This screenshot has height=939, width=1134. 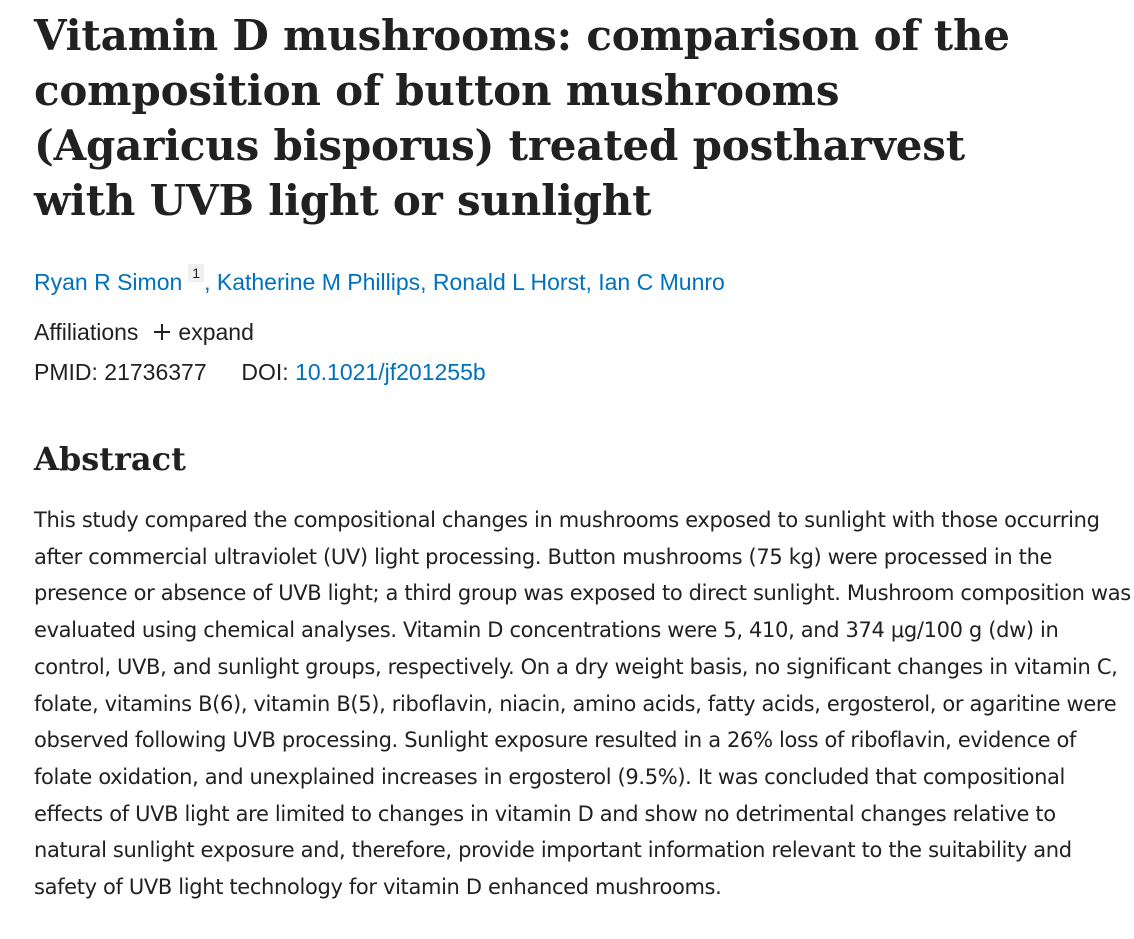 What do you see at coordinates (216, 332) in the screenshot?
I see `expand-label: expand` at bounding box center [216, 332].